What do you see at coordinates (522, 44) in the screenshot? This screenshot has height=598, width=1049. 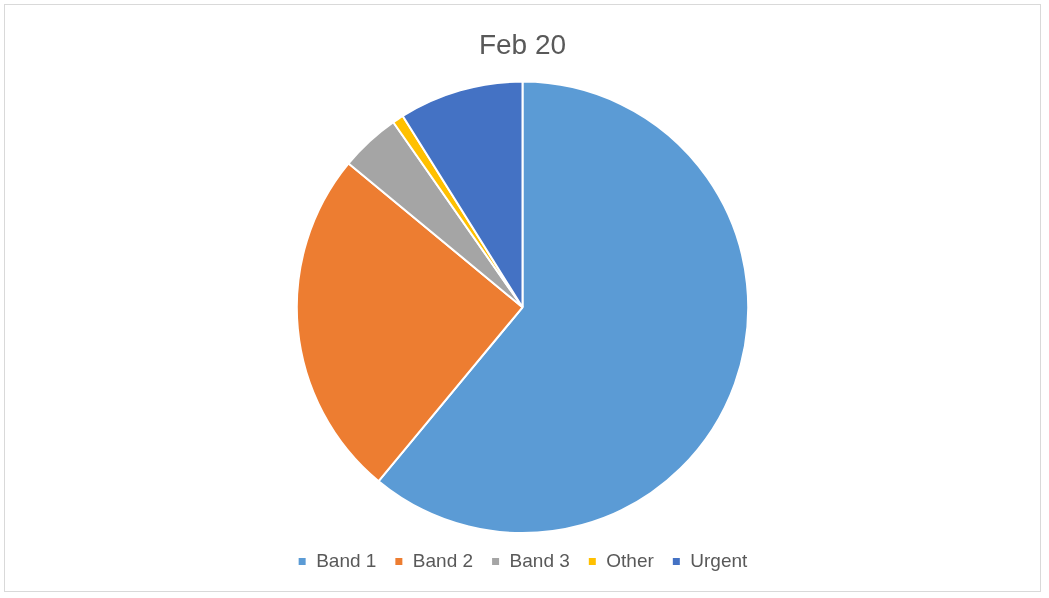 I see `chart-title: Feb 20` at bounding box center [522, 44].